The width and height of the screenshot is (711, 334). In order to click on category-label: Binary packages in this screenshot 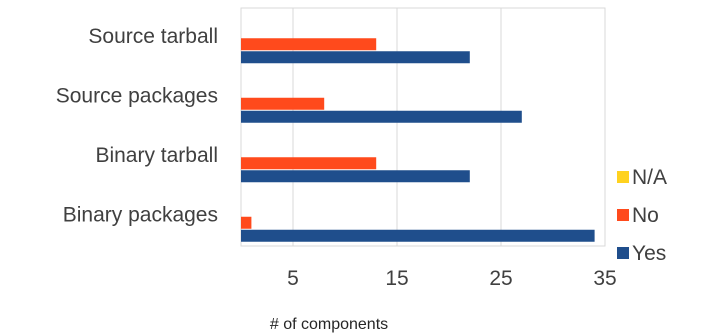, I will do `click(140, 214)`.